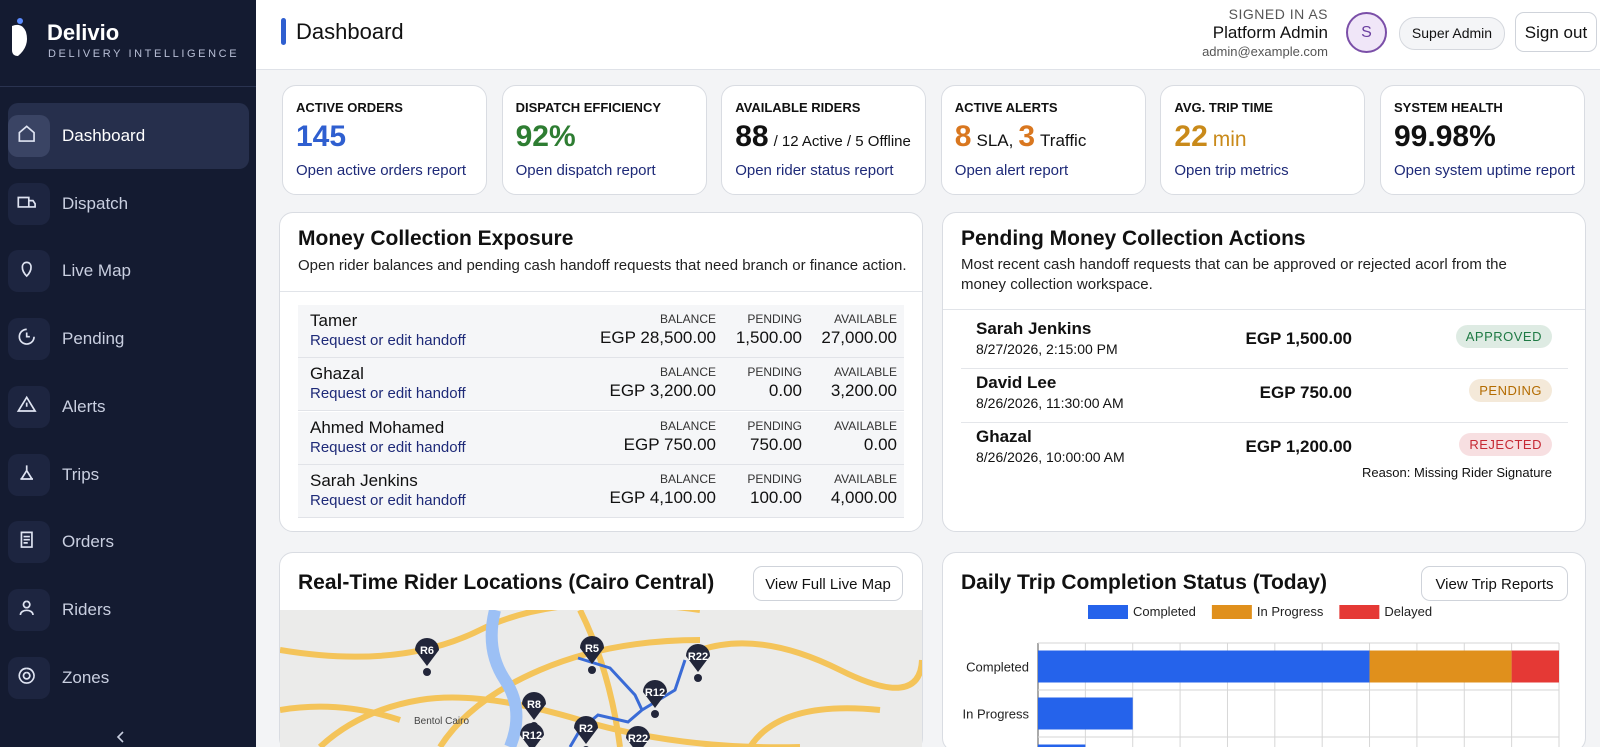 This screenshot has height=747, width=1600. What do you see at coordinates (601, 678) in the screenshot?
I see `map: R6 R5 R22 R12 R8 R12 R2 R22` at bounding box center [601, 678].